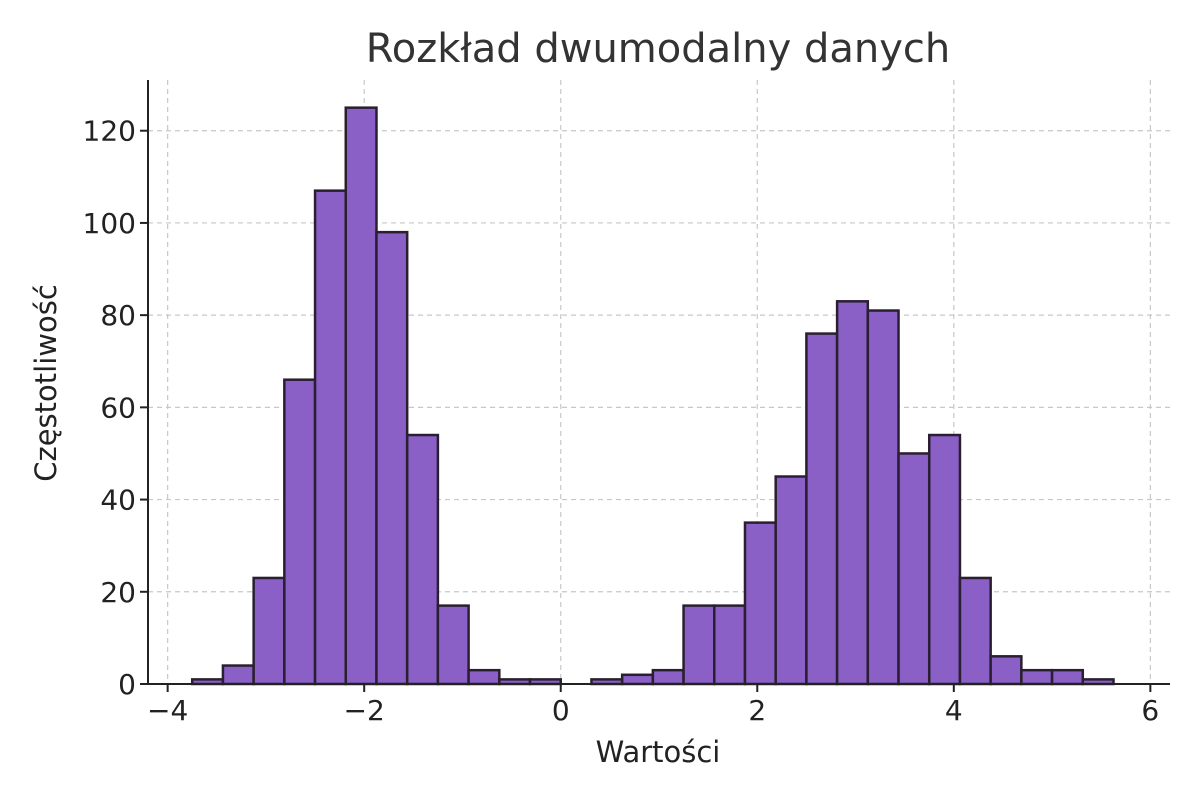 Image resolution: width=1200 pixels, height=800 pixels. I want to click on y-axis-label: Częstotliwość, so click(46, 383).